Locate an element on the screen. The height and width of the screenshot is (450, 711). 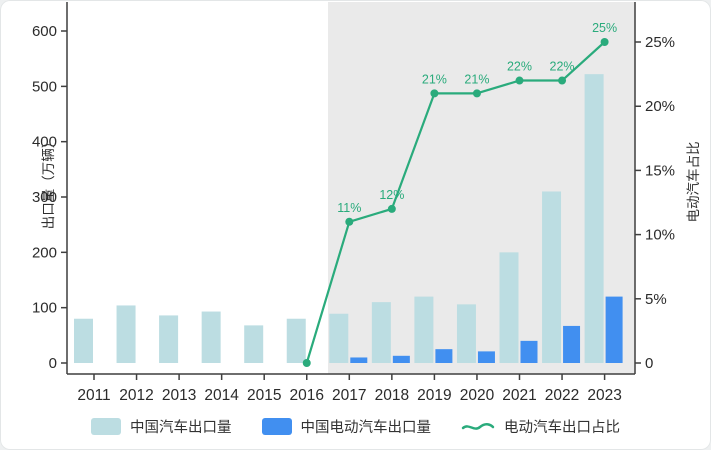
y-left-tick-label-100: 100 is located at coordinates (44, 308).